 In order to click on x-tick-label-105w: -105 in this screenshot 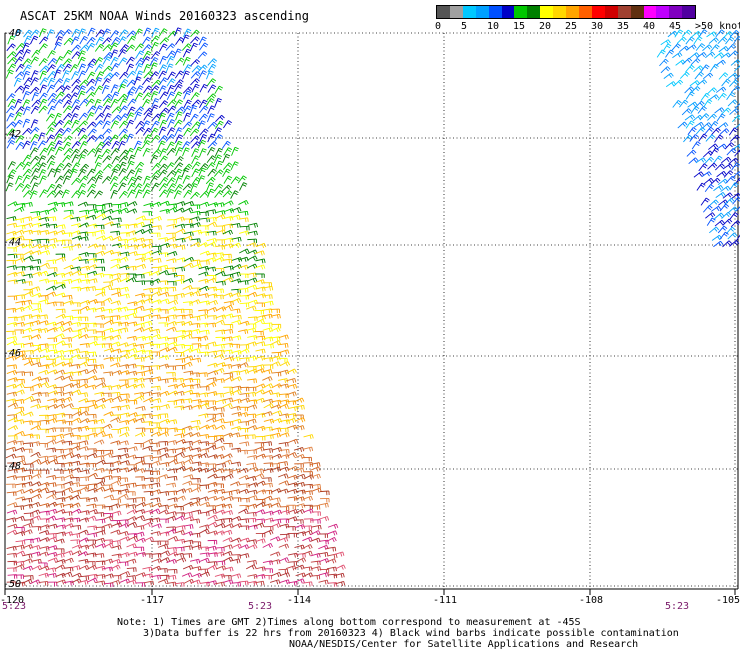, I will do `click(728, 600)`.